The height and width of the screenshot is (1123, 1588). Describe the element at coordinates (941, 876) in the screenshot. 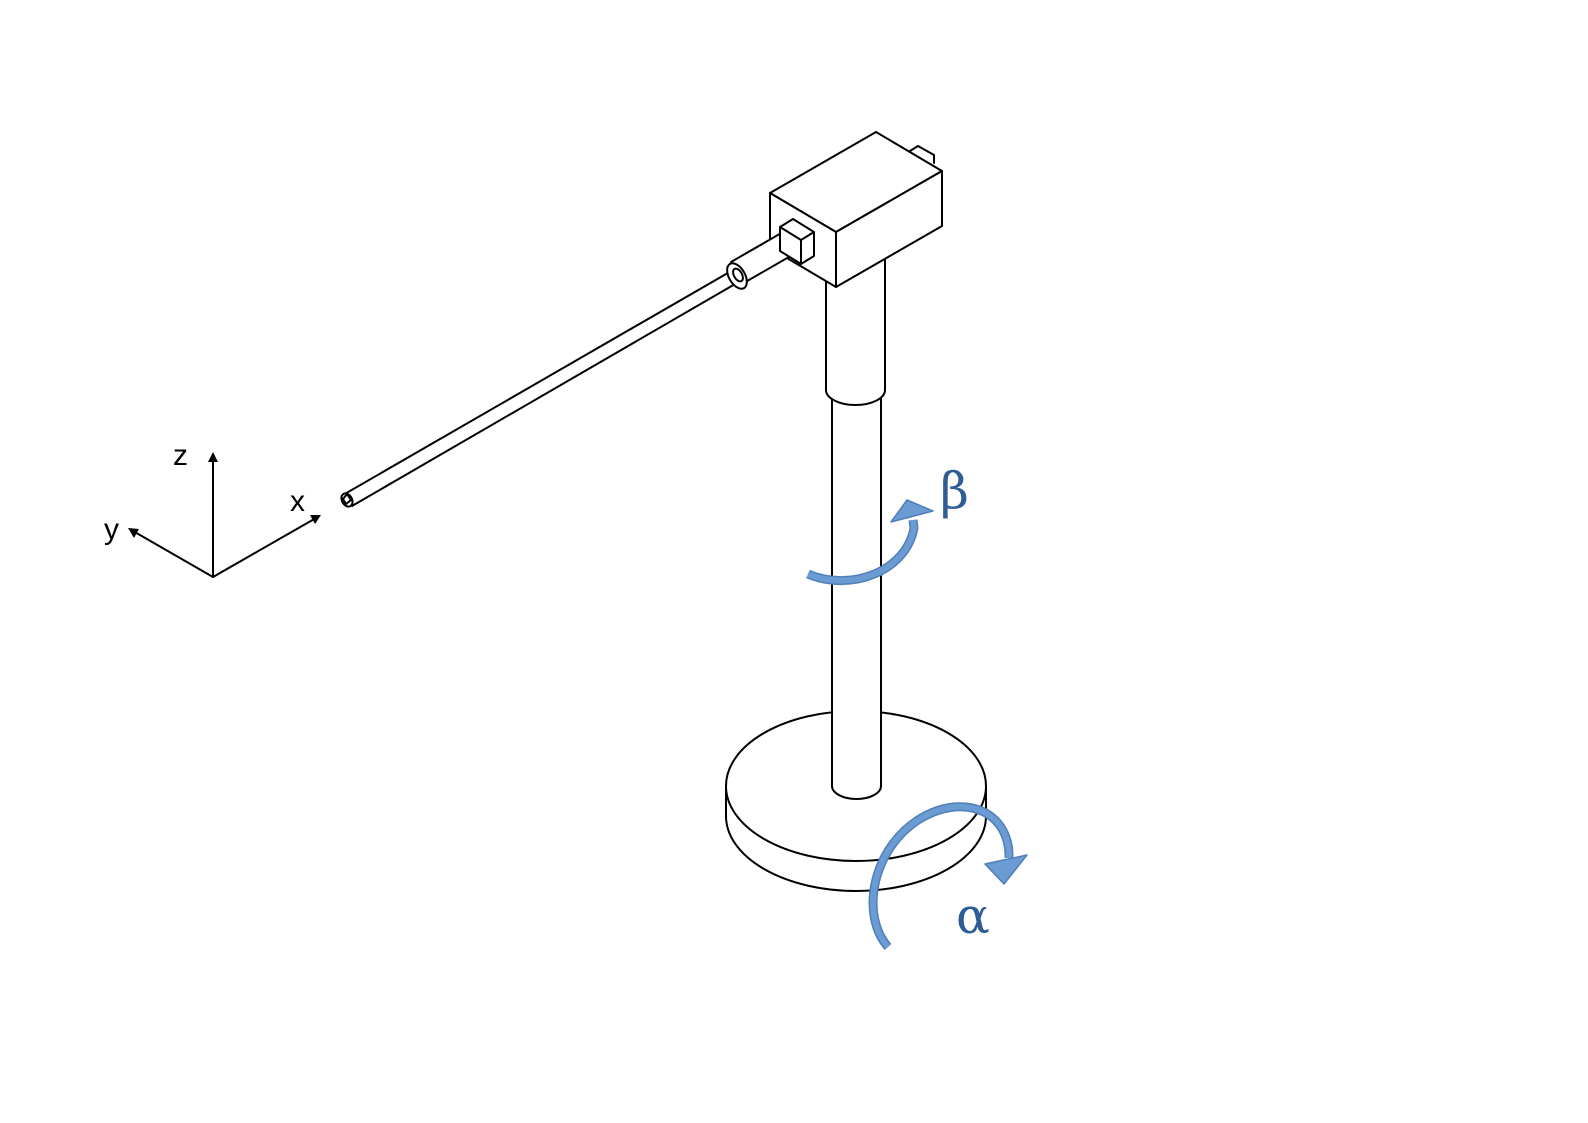

I see `alpha-arrow-band` at that location.